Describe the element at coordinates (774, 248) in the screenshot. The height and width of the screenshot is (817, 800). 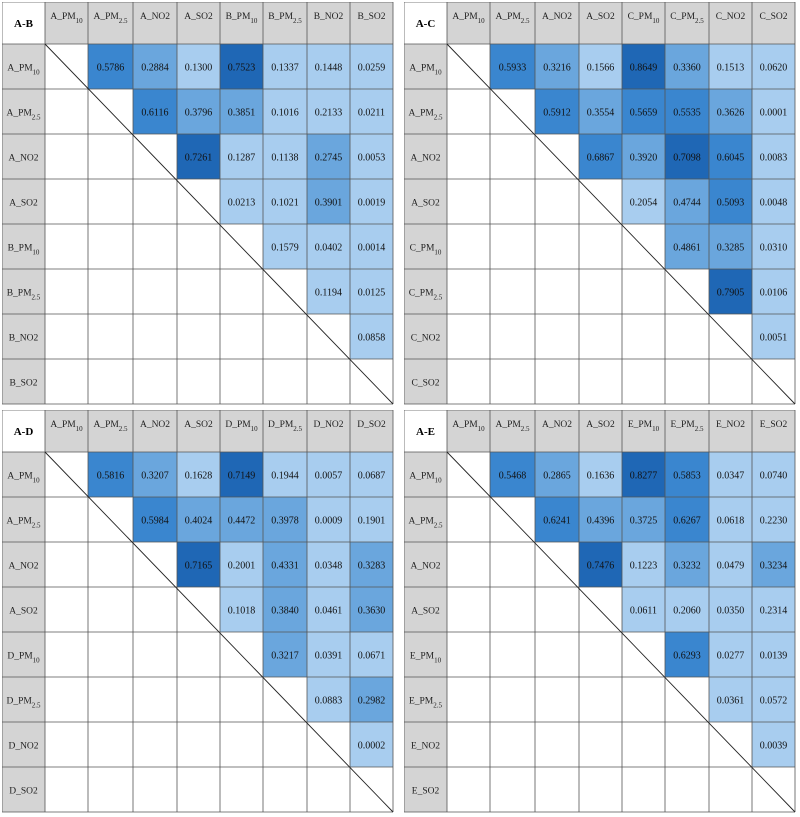
I see `cell-value-label: 0.0310` at that location.